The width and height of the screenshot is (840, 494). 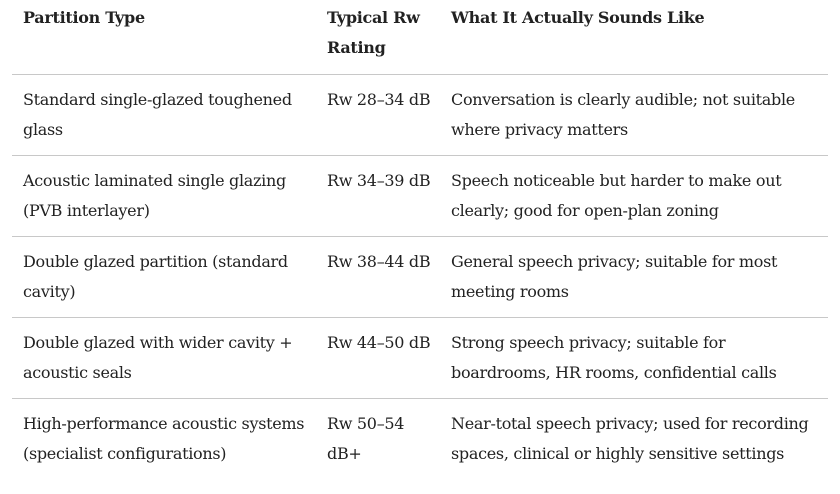 What do you see at coordinates (379, 261) in the screenshot?
I see `rw-rating-text: Rw 38–44 dB` at bounding box center [379, 261].